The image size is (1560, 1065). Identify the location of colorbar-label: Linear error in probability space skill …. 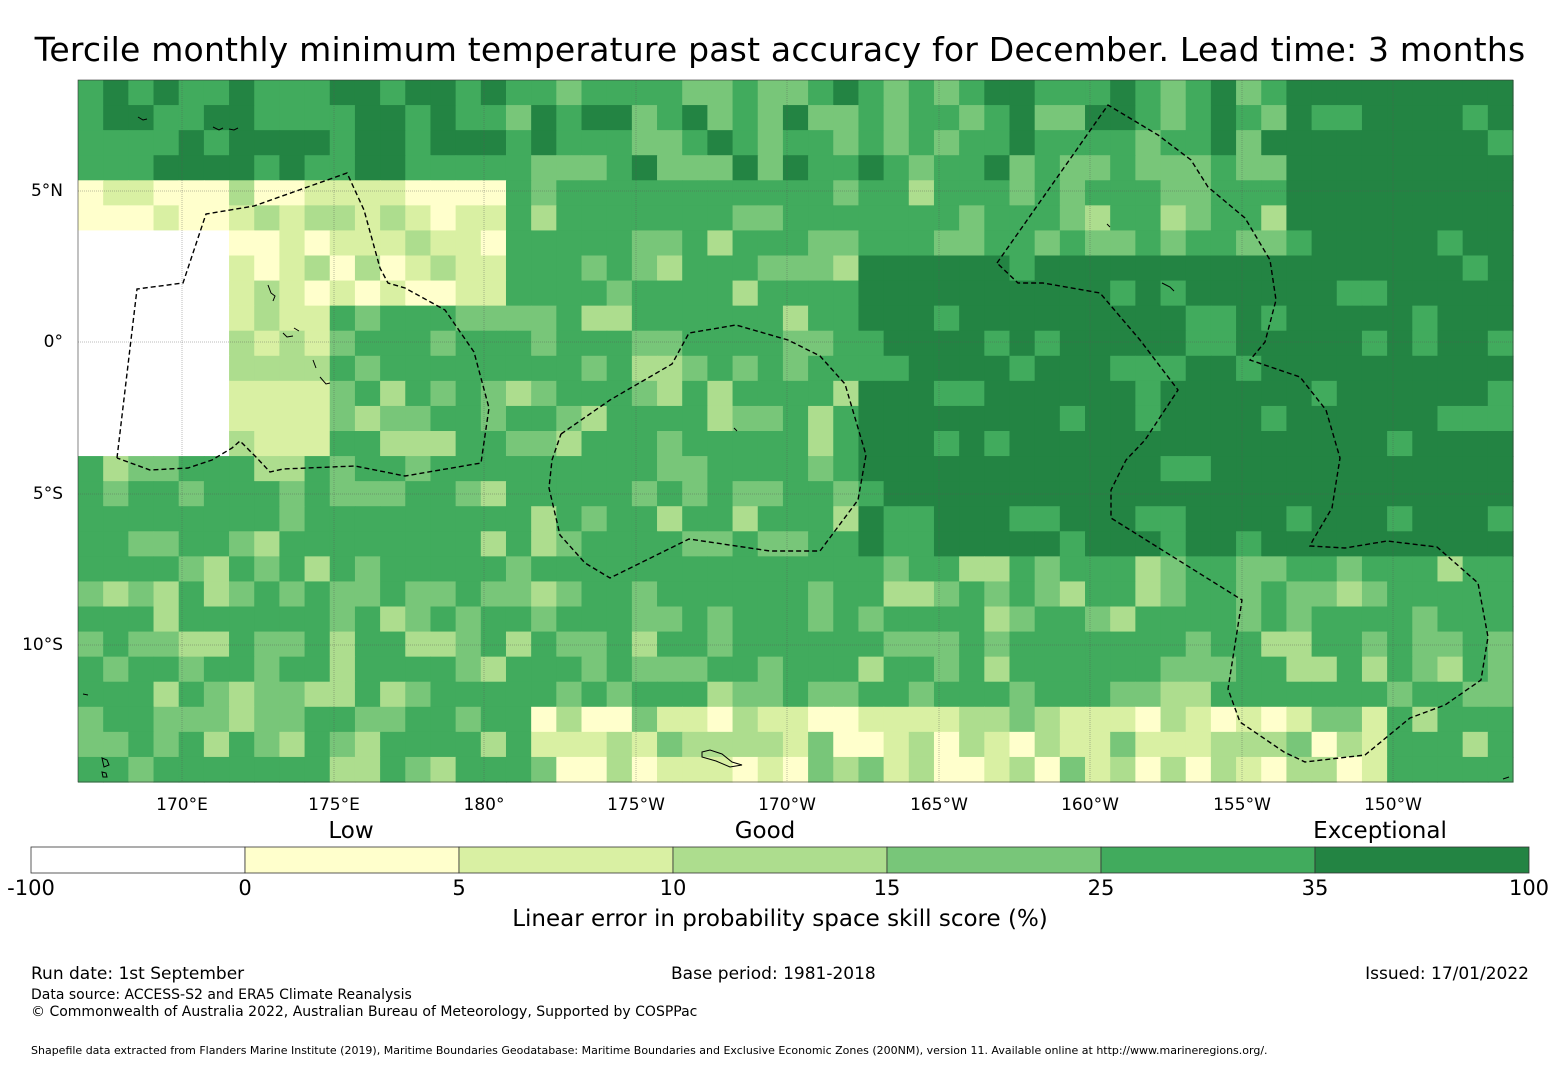
(780, 919).